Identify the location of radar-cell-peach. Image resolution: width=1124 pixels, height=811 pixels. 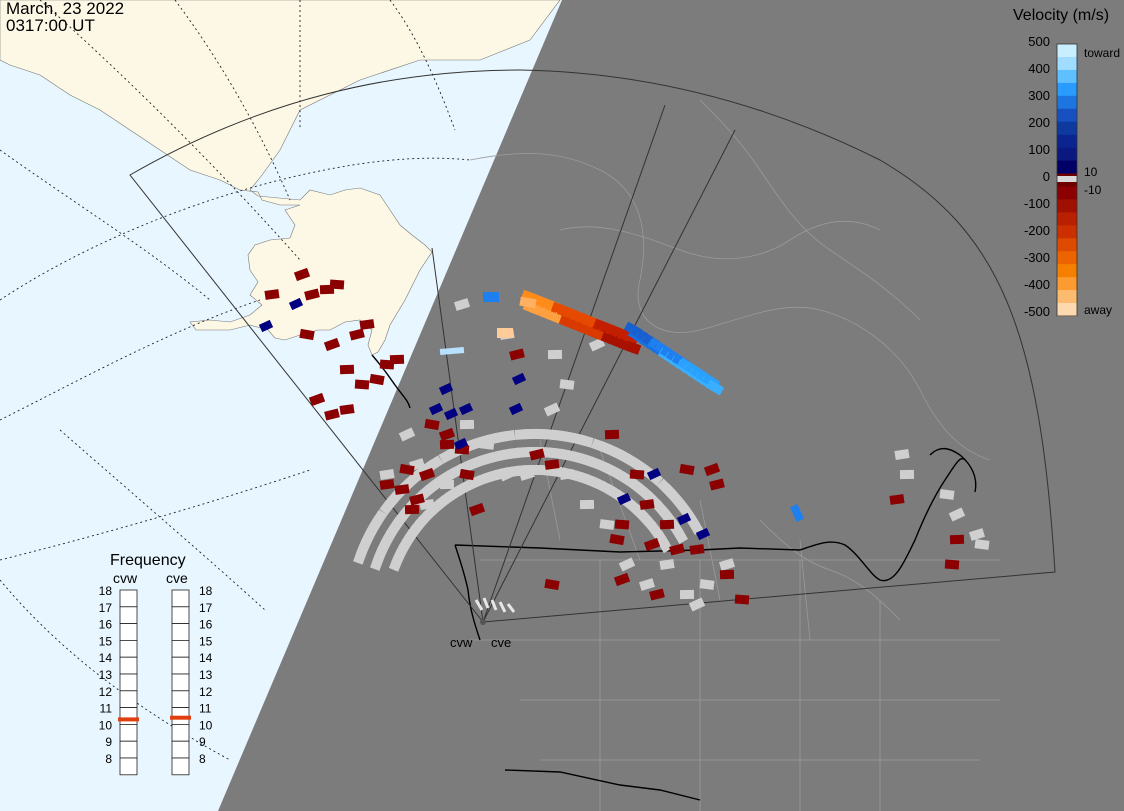
(505, 333).